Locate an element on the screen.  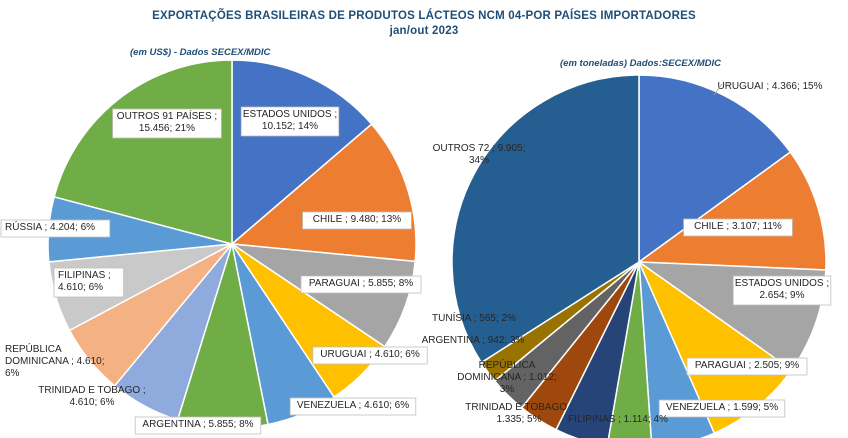
slice-label-chile: CHILE ; 9.480; 13% is located at coordinates (357, 220).